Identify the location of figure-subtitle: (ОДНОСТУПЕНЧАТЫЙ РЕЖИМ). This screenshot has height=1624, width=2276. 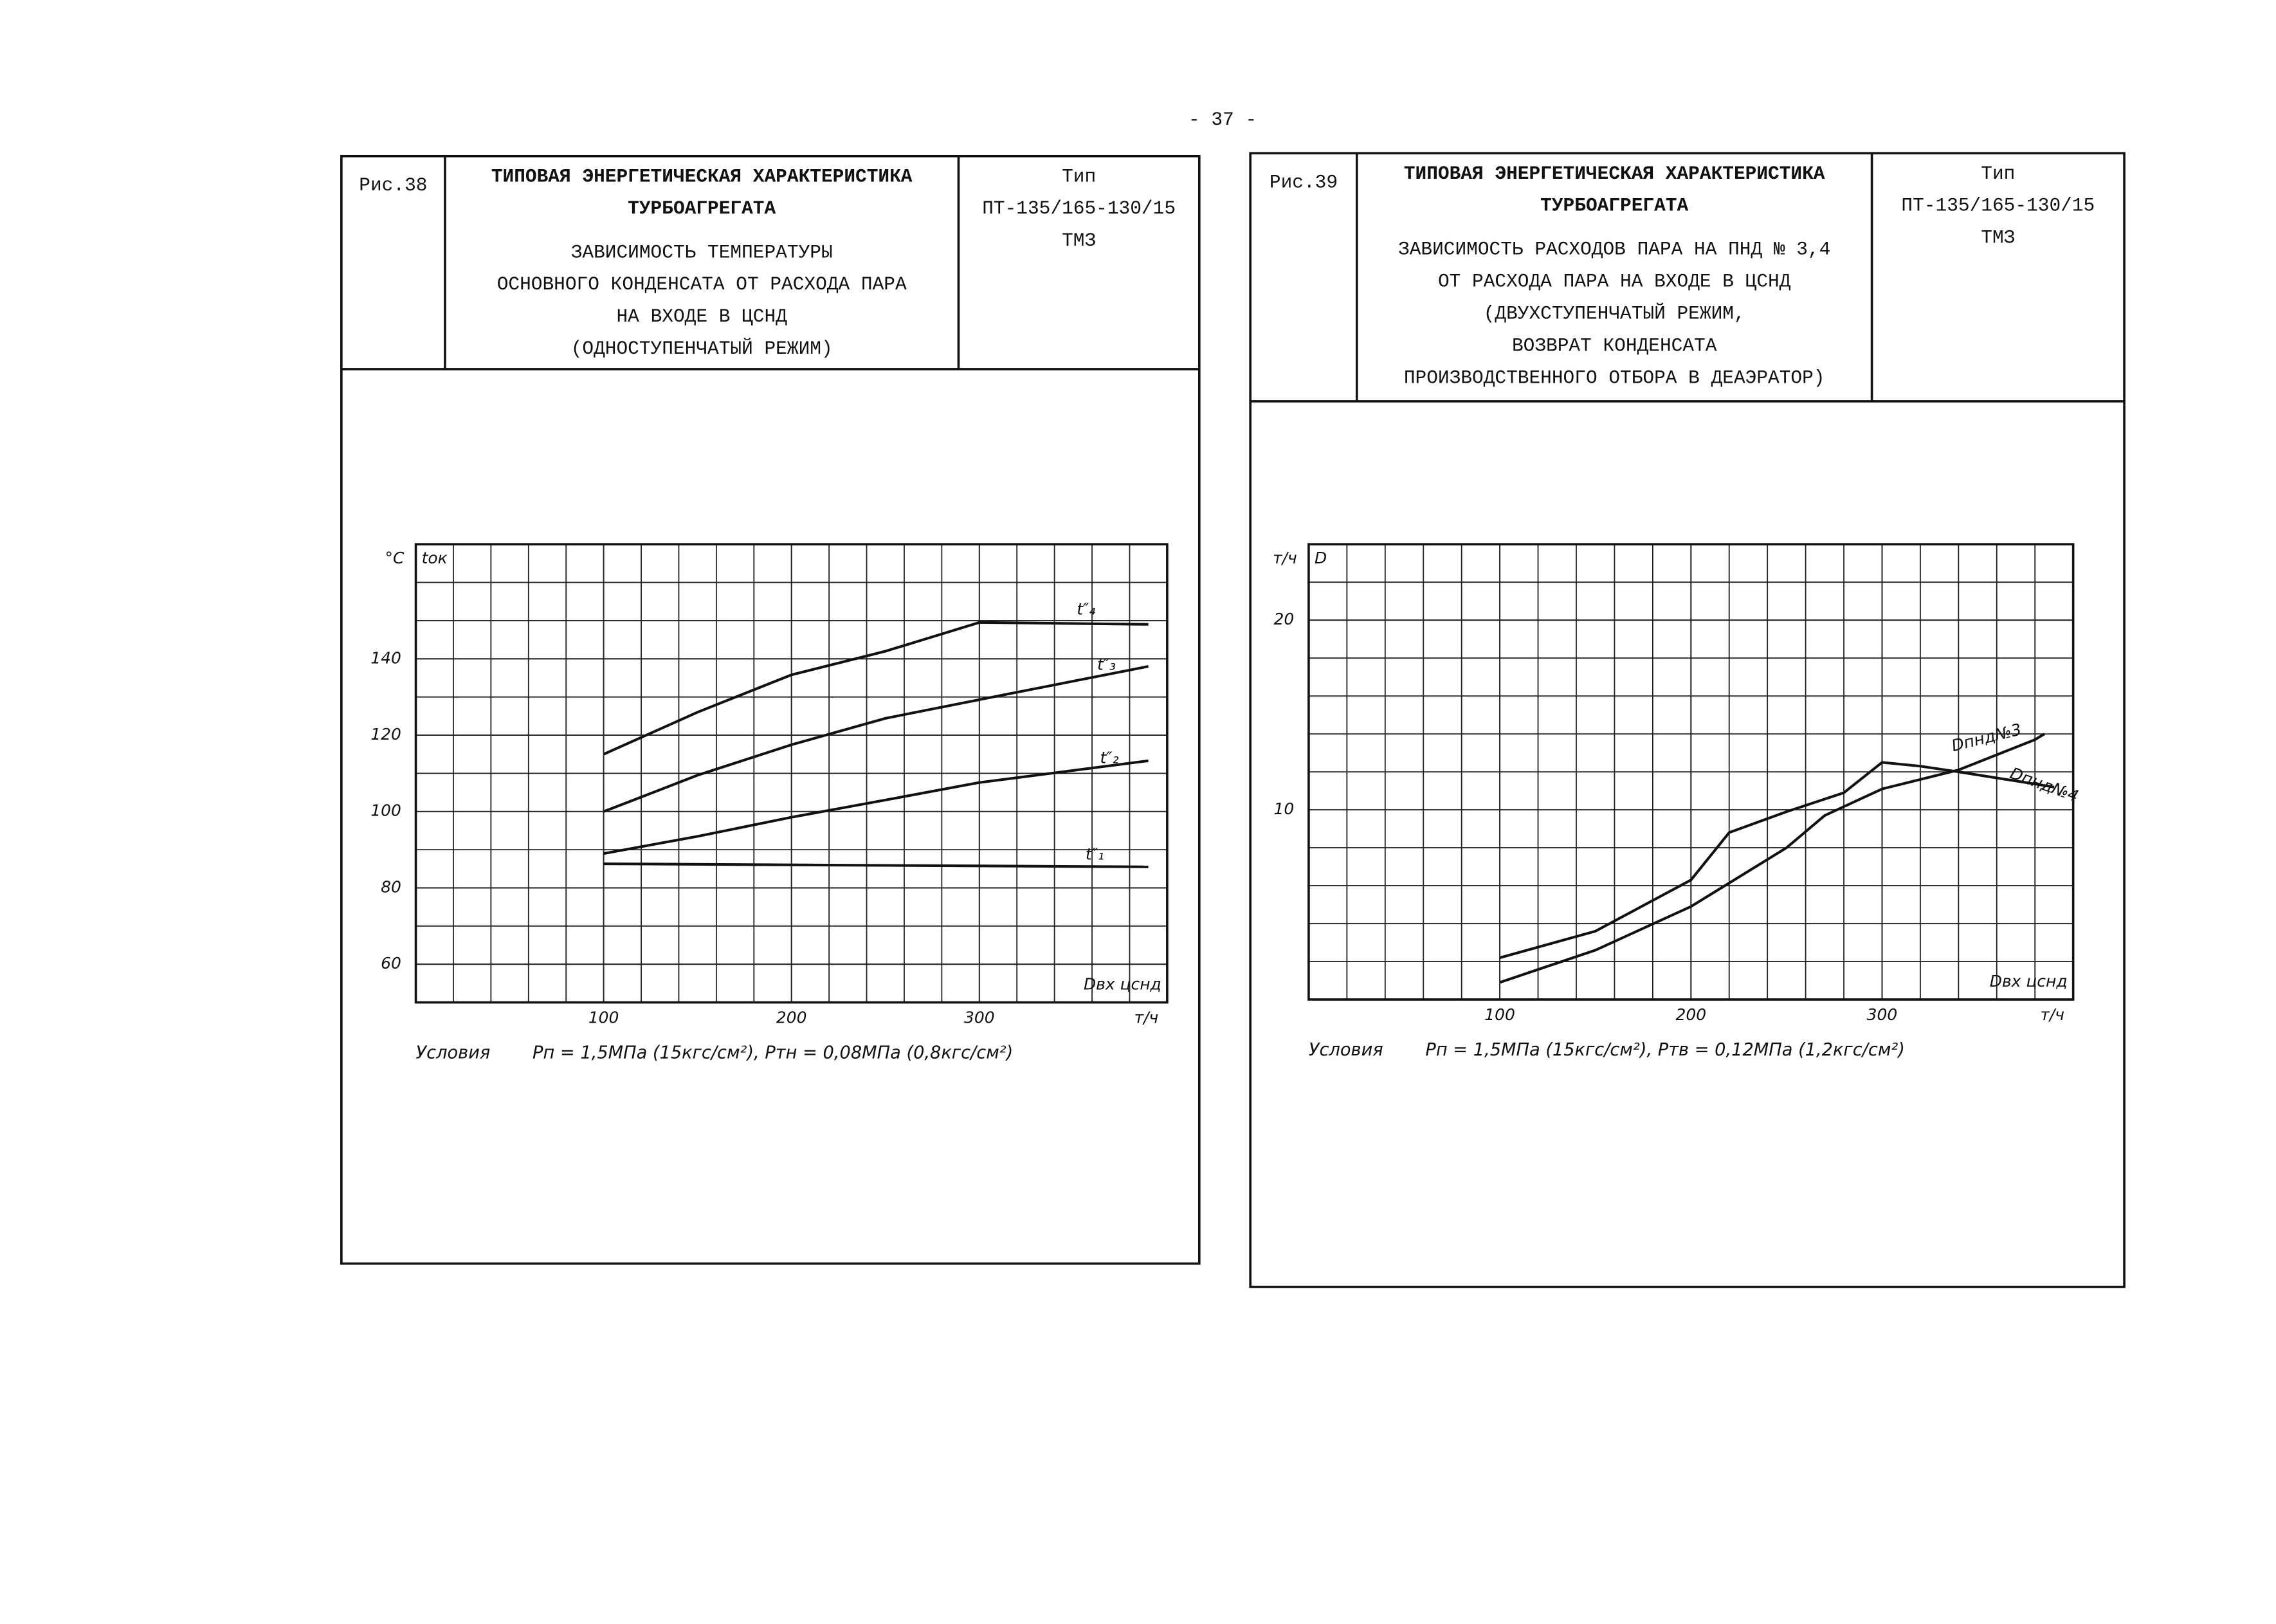
(702, 349).